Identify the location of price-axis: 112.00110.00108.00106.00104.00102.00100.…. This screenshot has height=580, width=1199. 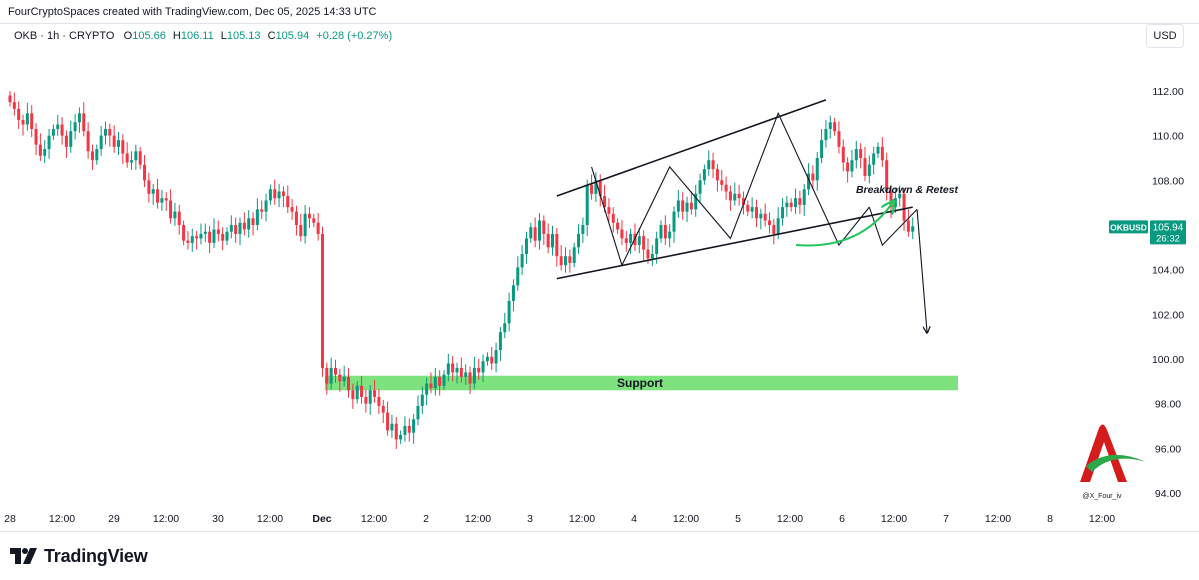
(1168, 293).